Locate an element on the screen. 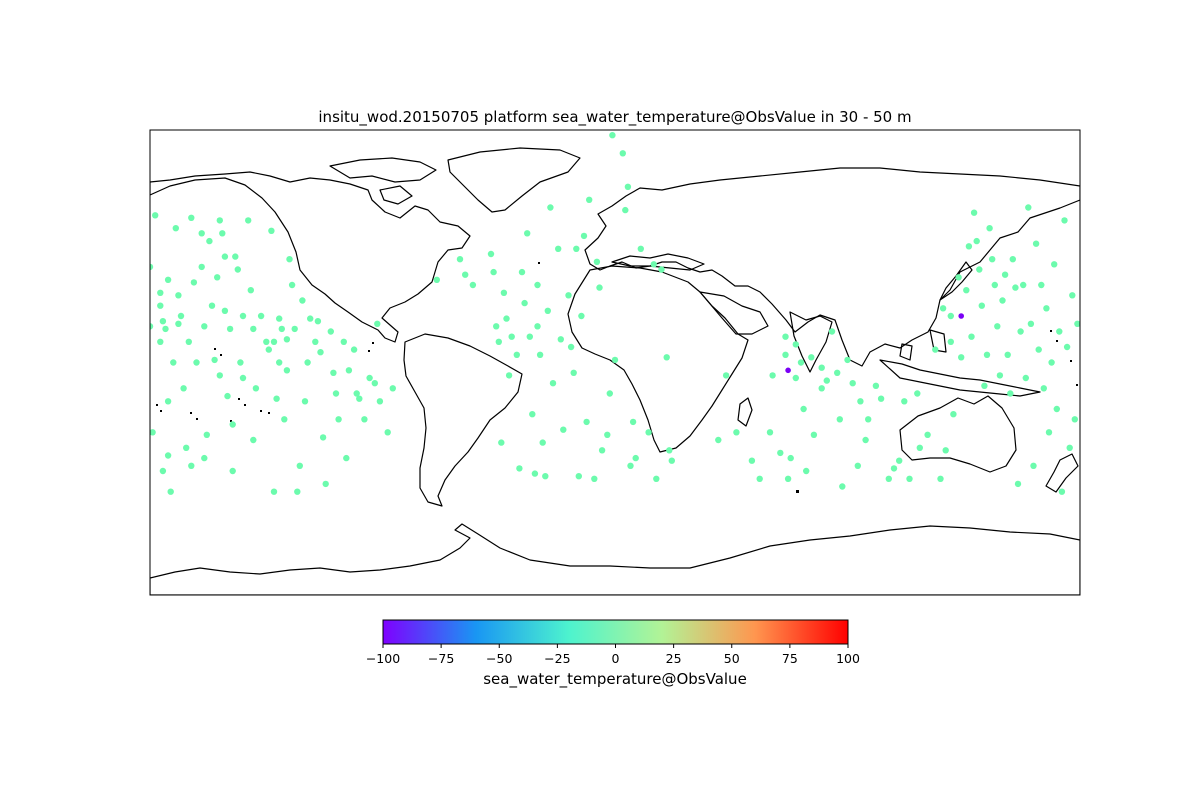 The height and width of the screenshot is (800, 1200). colorbar-tick-label: 50 is located at coordinates (732, 658).